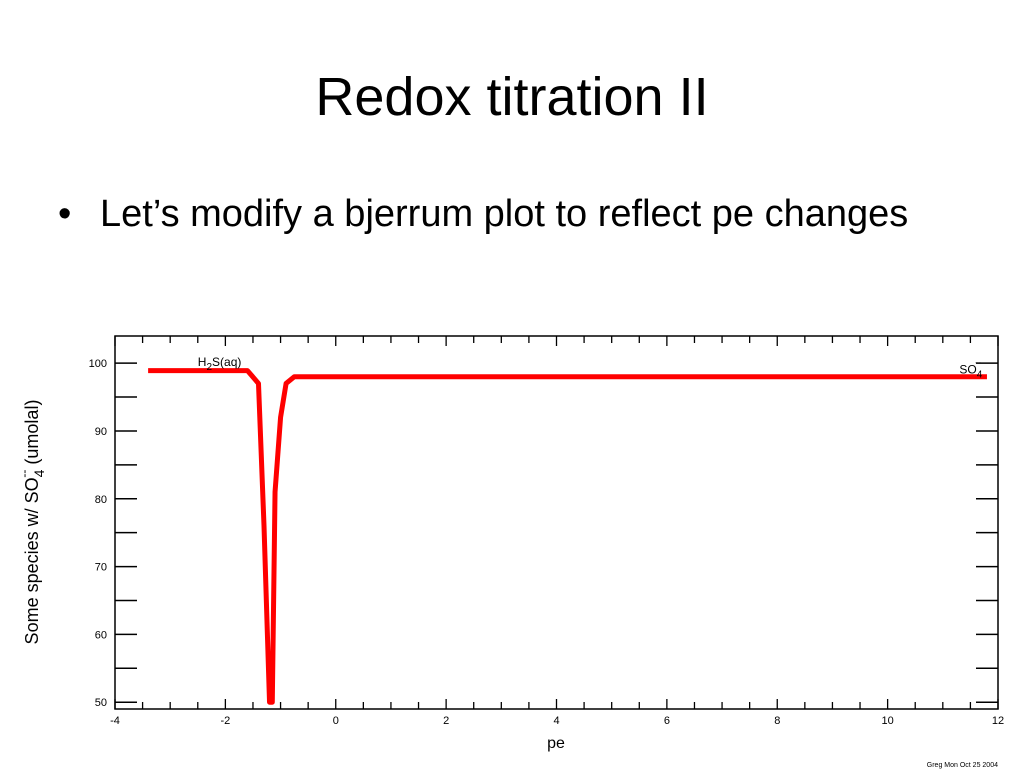 The image size is (1024, 770). What do you see at coordinates (101, 500) in the screenshot?
I see `y-tick-label: 80` at bounding box center [101, 500].